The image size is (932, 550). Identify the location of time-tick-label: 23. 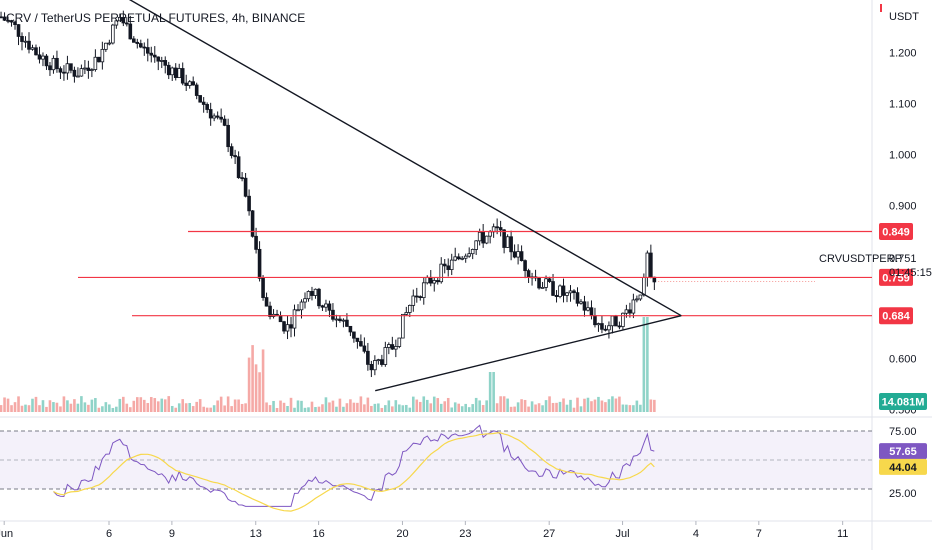
(465, 534).